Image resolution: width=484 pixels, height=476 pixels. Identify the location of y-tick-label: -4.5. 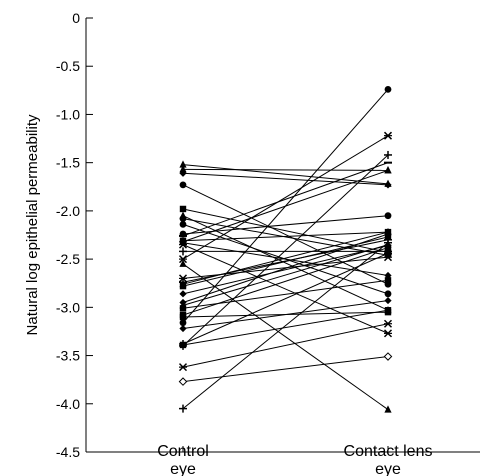
(68, 452).